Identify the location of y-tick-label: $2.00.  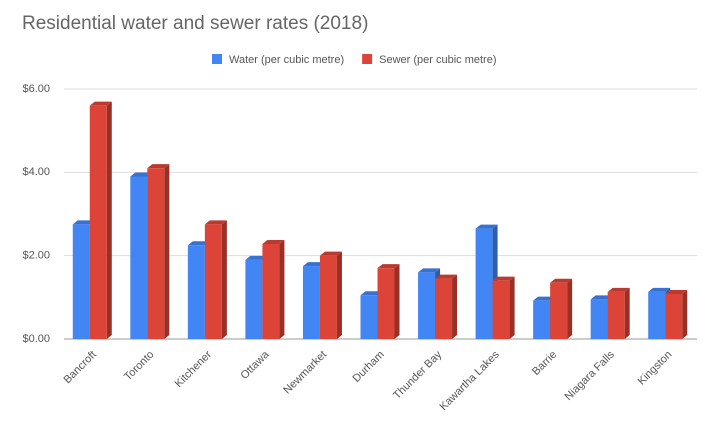
(36, 256).